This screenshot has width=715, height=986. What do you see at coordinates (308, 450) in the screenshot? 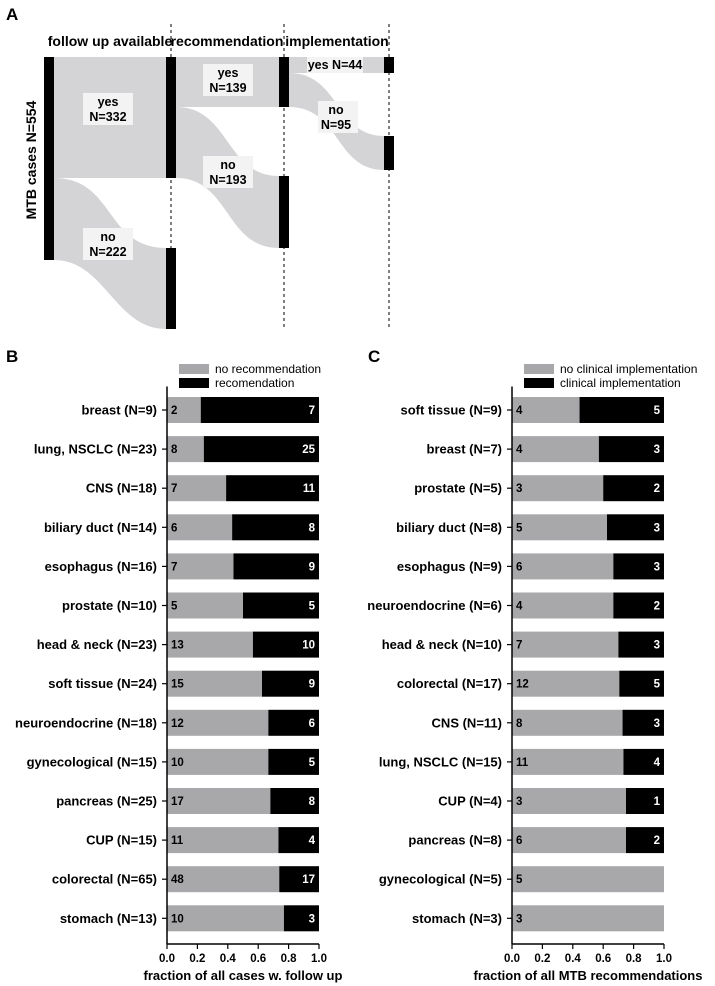
I see `b-value-label-black: 25` at bounding box center [308, 450].